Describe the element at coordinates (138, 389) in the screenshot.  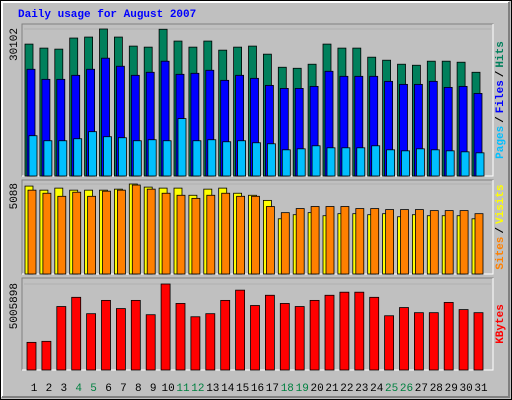
I see `x-tick-label: 8` at that location.